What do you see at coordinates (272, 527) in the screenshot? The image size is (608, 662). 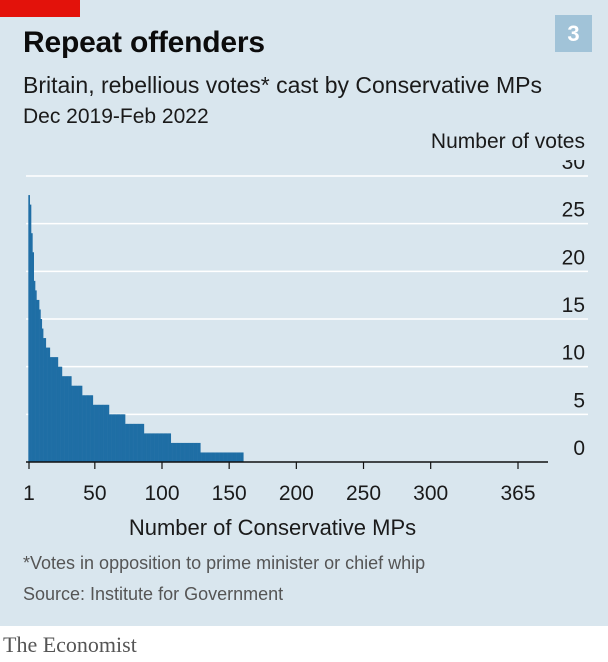 I see `x-axis-label: Number of Conservative MPs` at bounding box center [272, 527].